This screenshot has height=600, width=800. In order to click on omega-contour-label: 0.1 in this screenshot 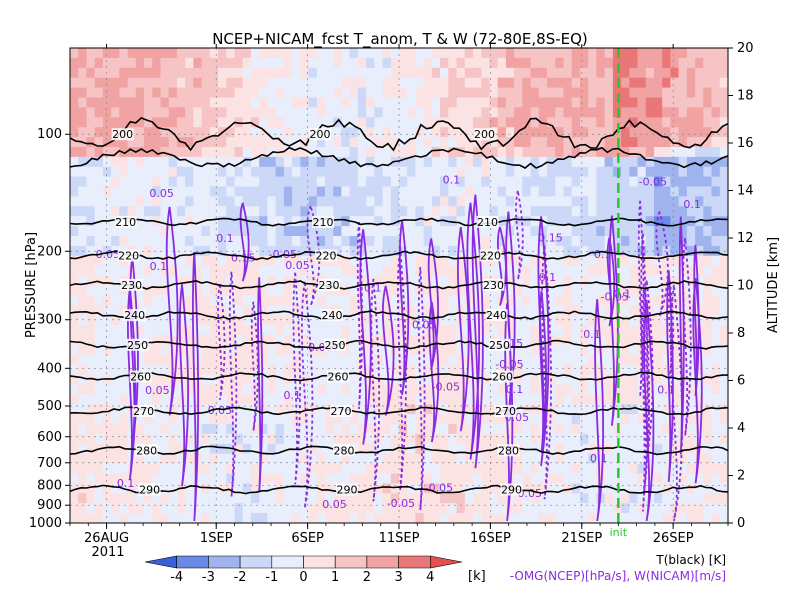, I will do `click(452, 179)`.